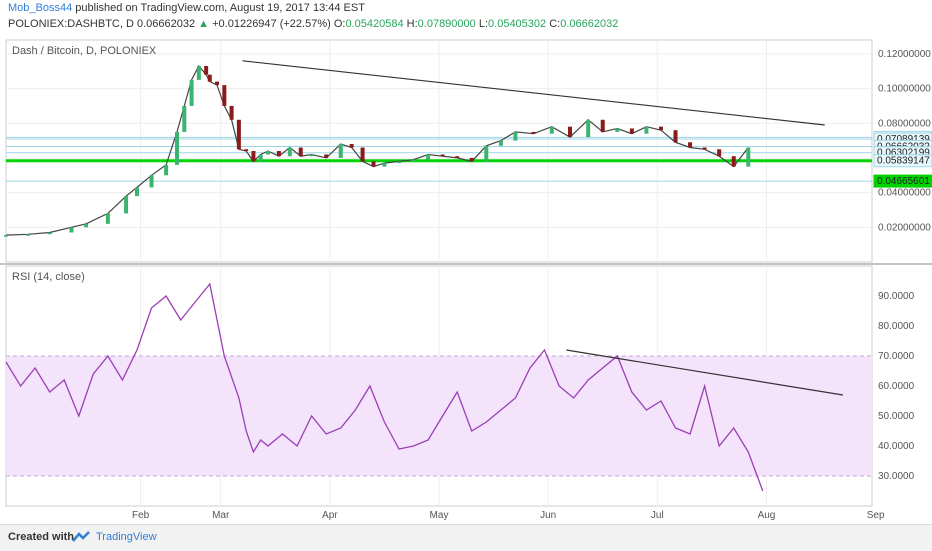  What do you see at coordinates (904, 193) in the screenshot?
I see `price-y-tick-label: 0.04000000` at bounding box center [904, 193].